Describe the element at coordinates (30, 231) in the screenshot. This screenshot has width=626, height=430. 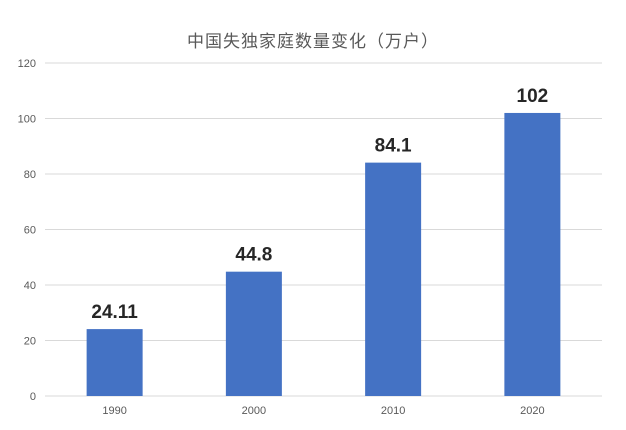
I see `y-tick-label: 60` at that location.